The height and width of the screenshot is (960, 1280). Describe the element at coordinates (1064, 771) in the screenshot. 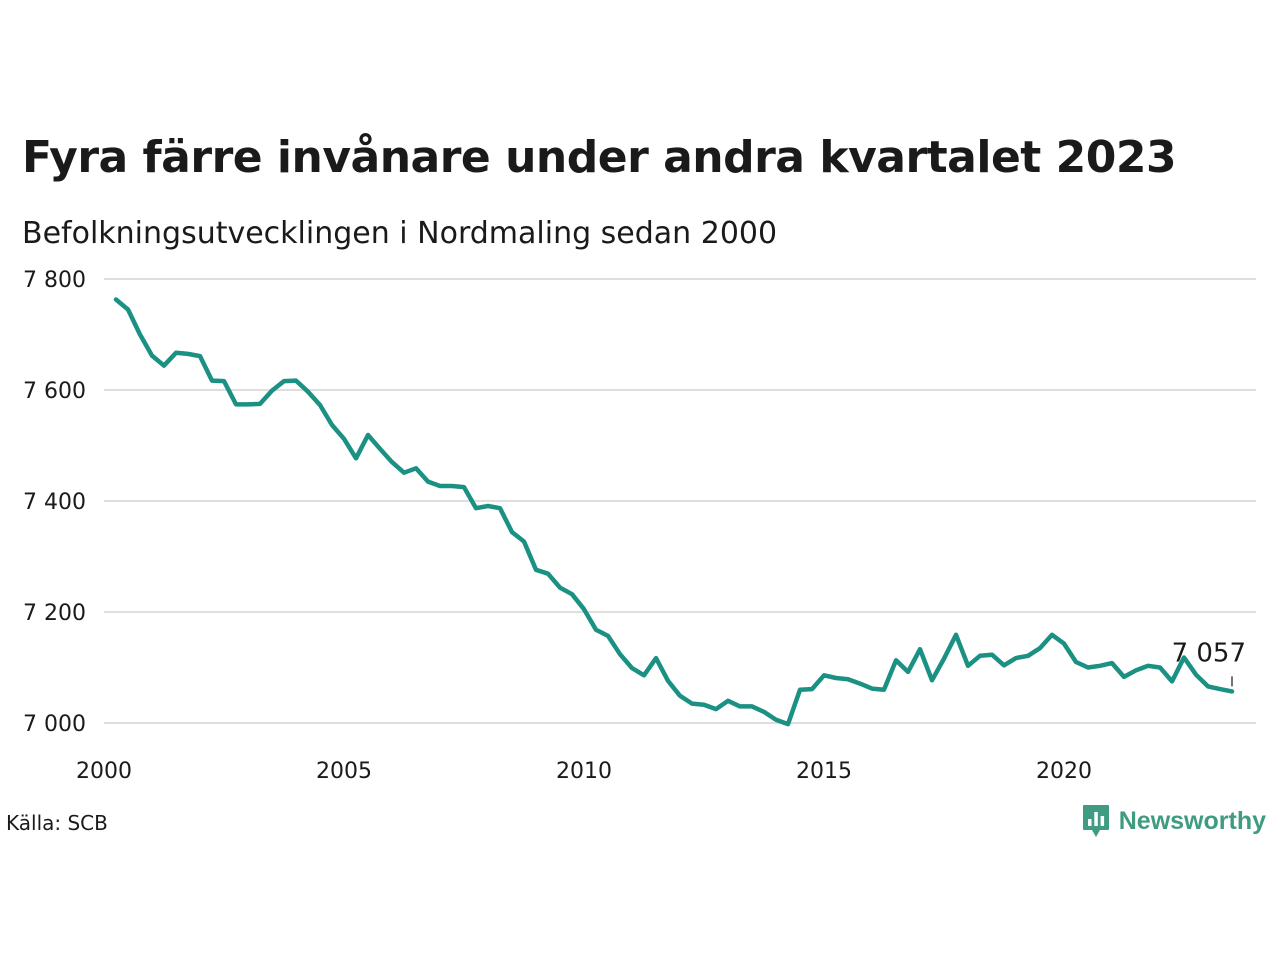

I see `x-tick-label: 2020` at that location.